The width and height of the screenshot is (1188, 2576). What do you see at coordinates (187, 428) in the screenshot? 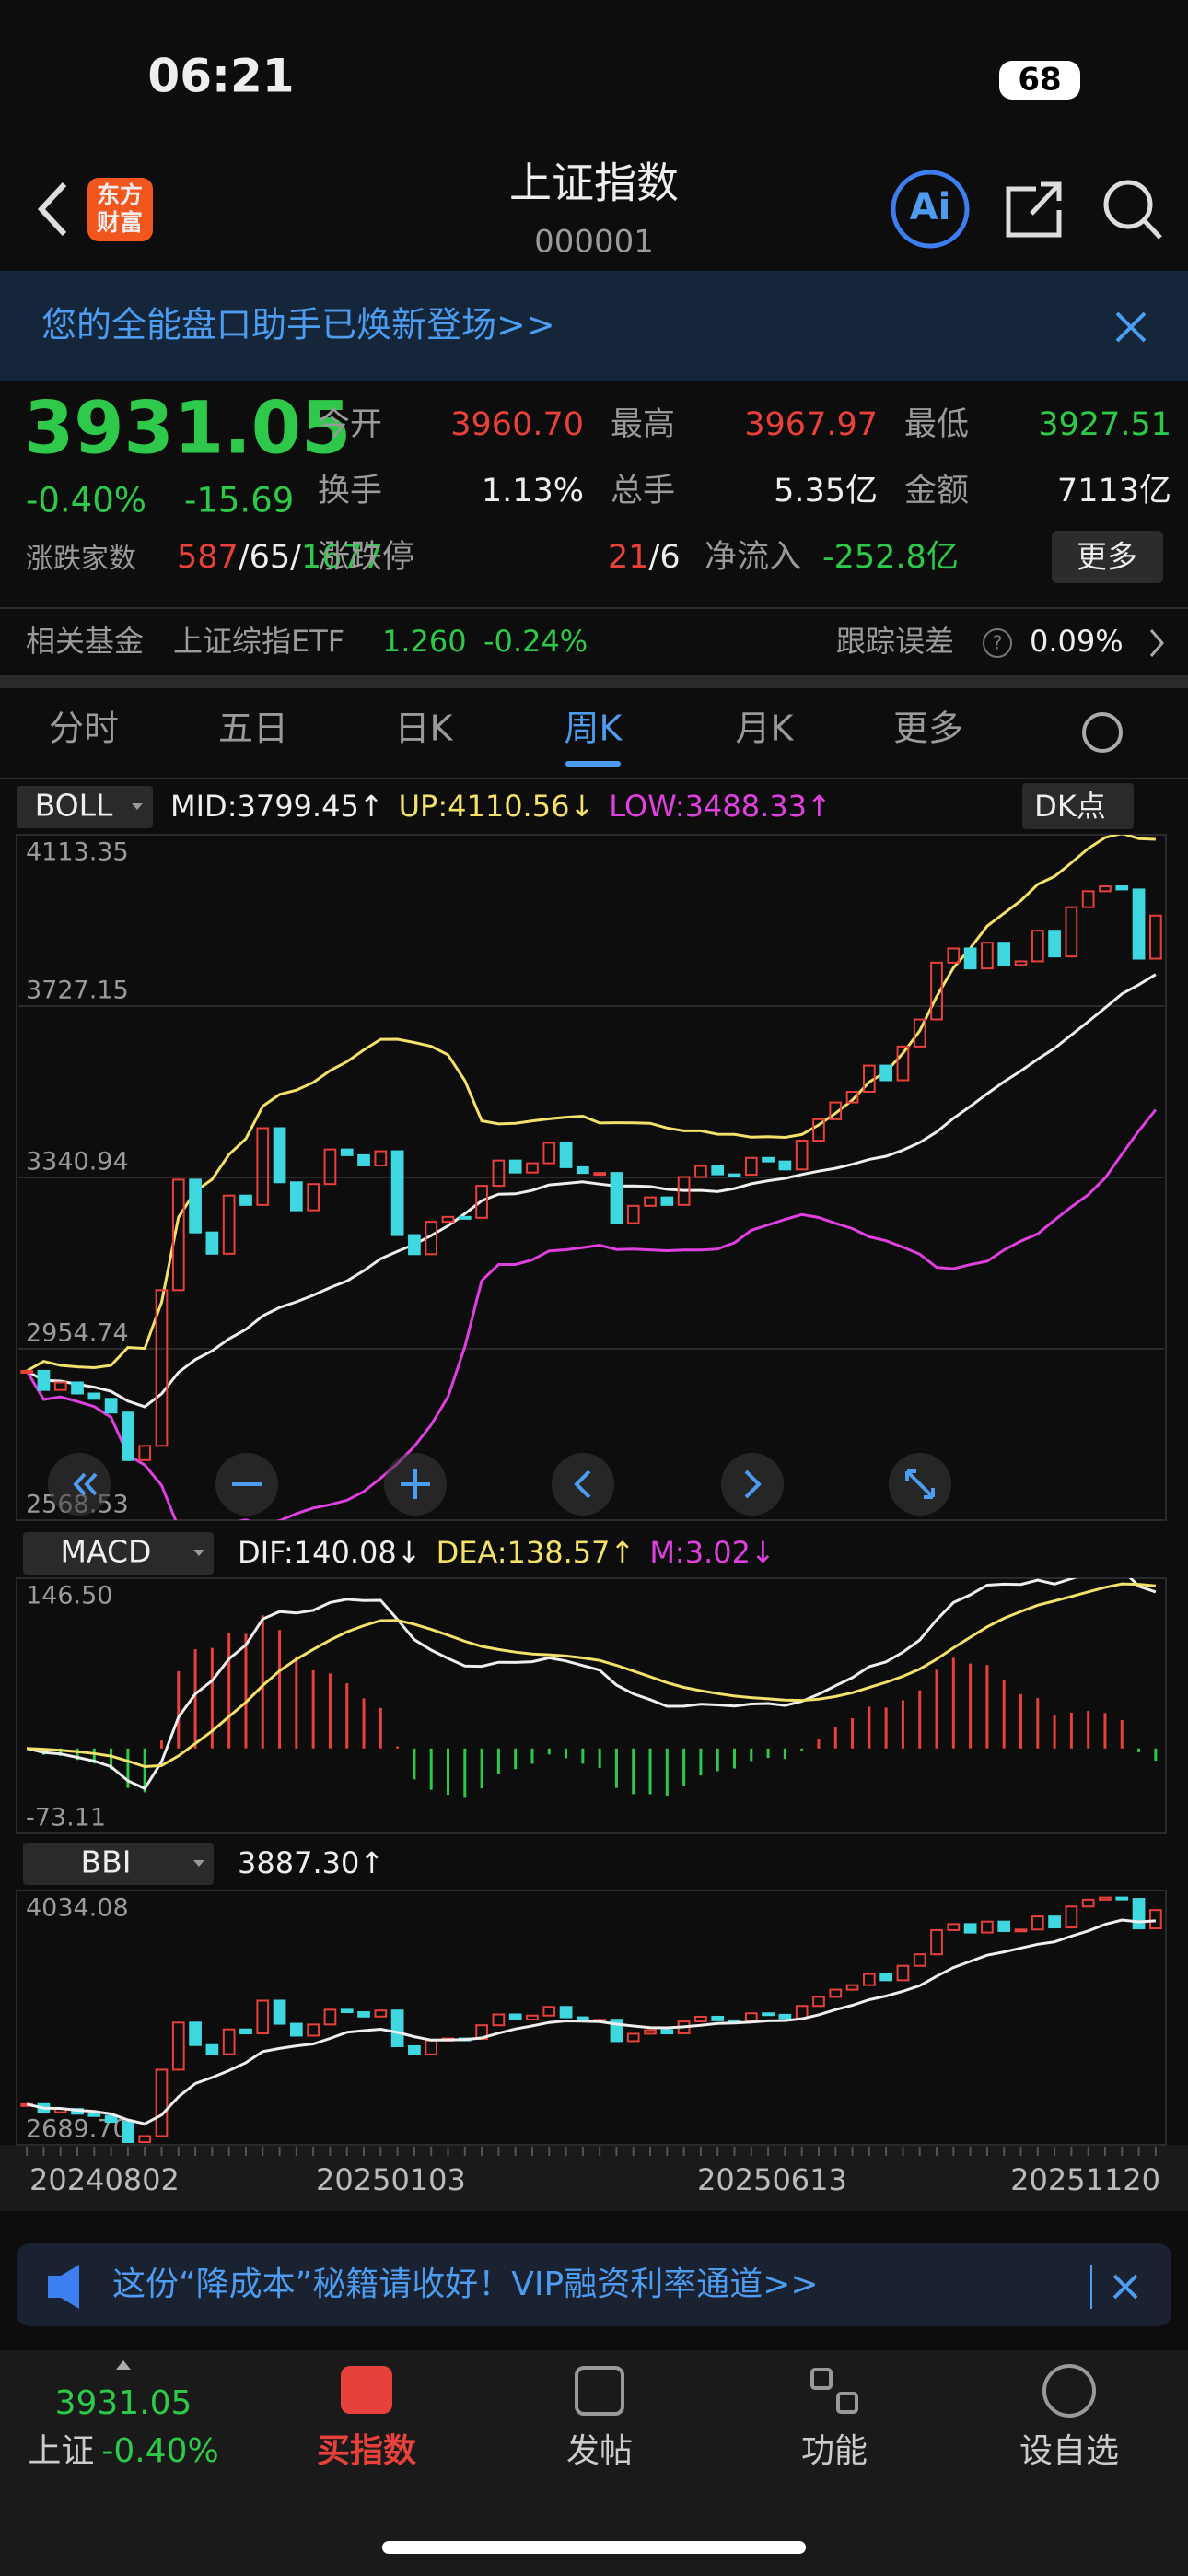
I see `price: 3931.05` at bounding box center [187, 428].